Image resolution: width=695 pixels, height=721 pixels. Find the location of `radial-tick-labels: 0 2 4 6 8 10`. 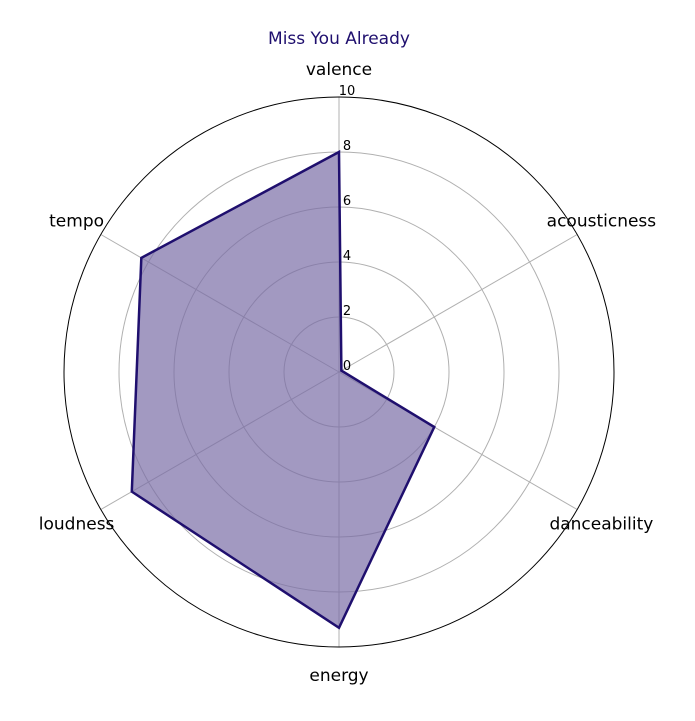

radial-tick-labels: 0 2 4 6 8 10 is located at coordinates (347, 229).